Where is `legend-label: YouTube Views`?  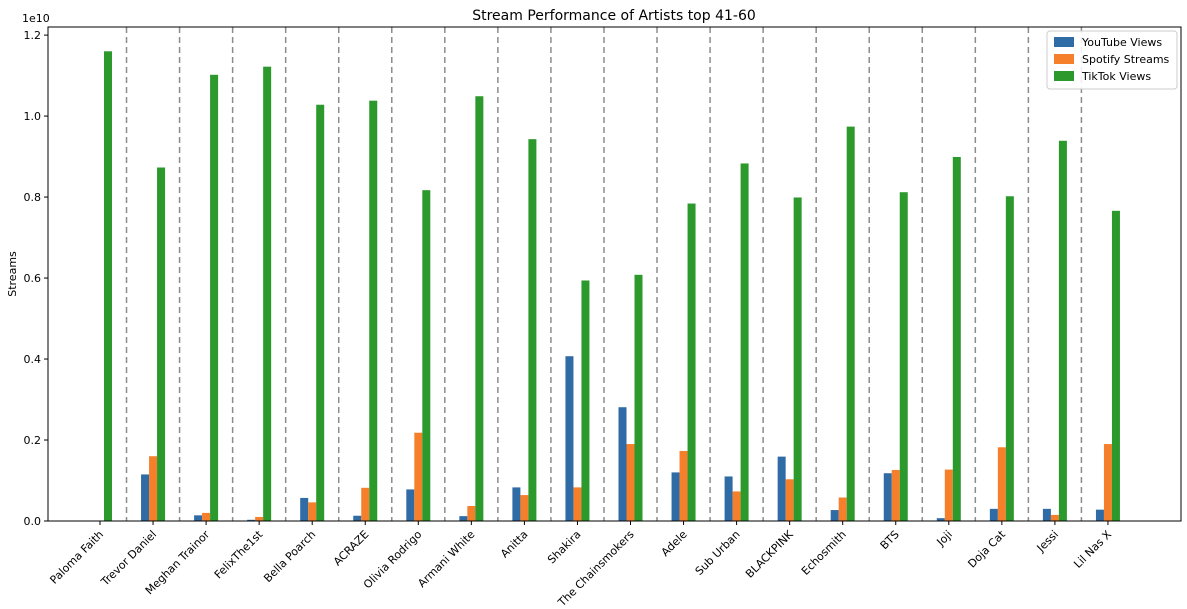 legend-label: YouTube Views is located at coordinates (1121, 42).